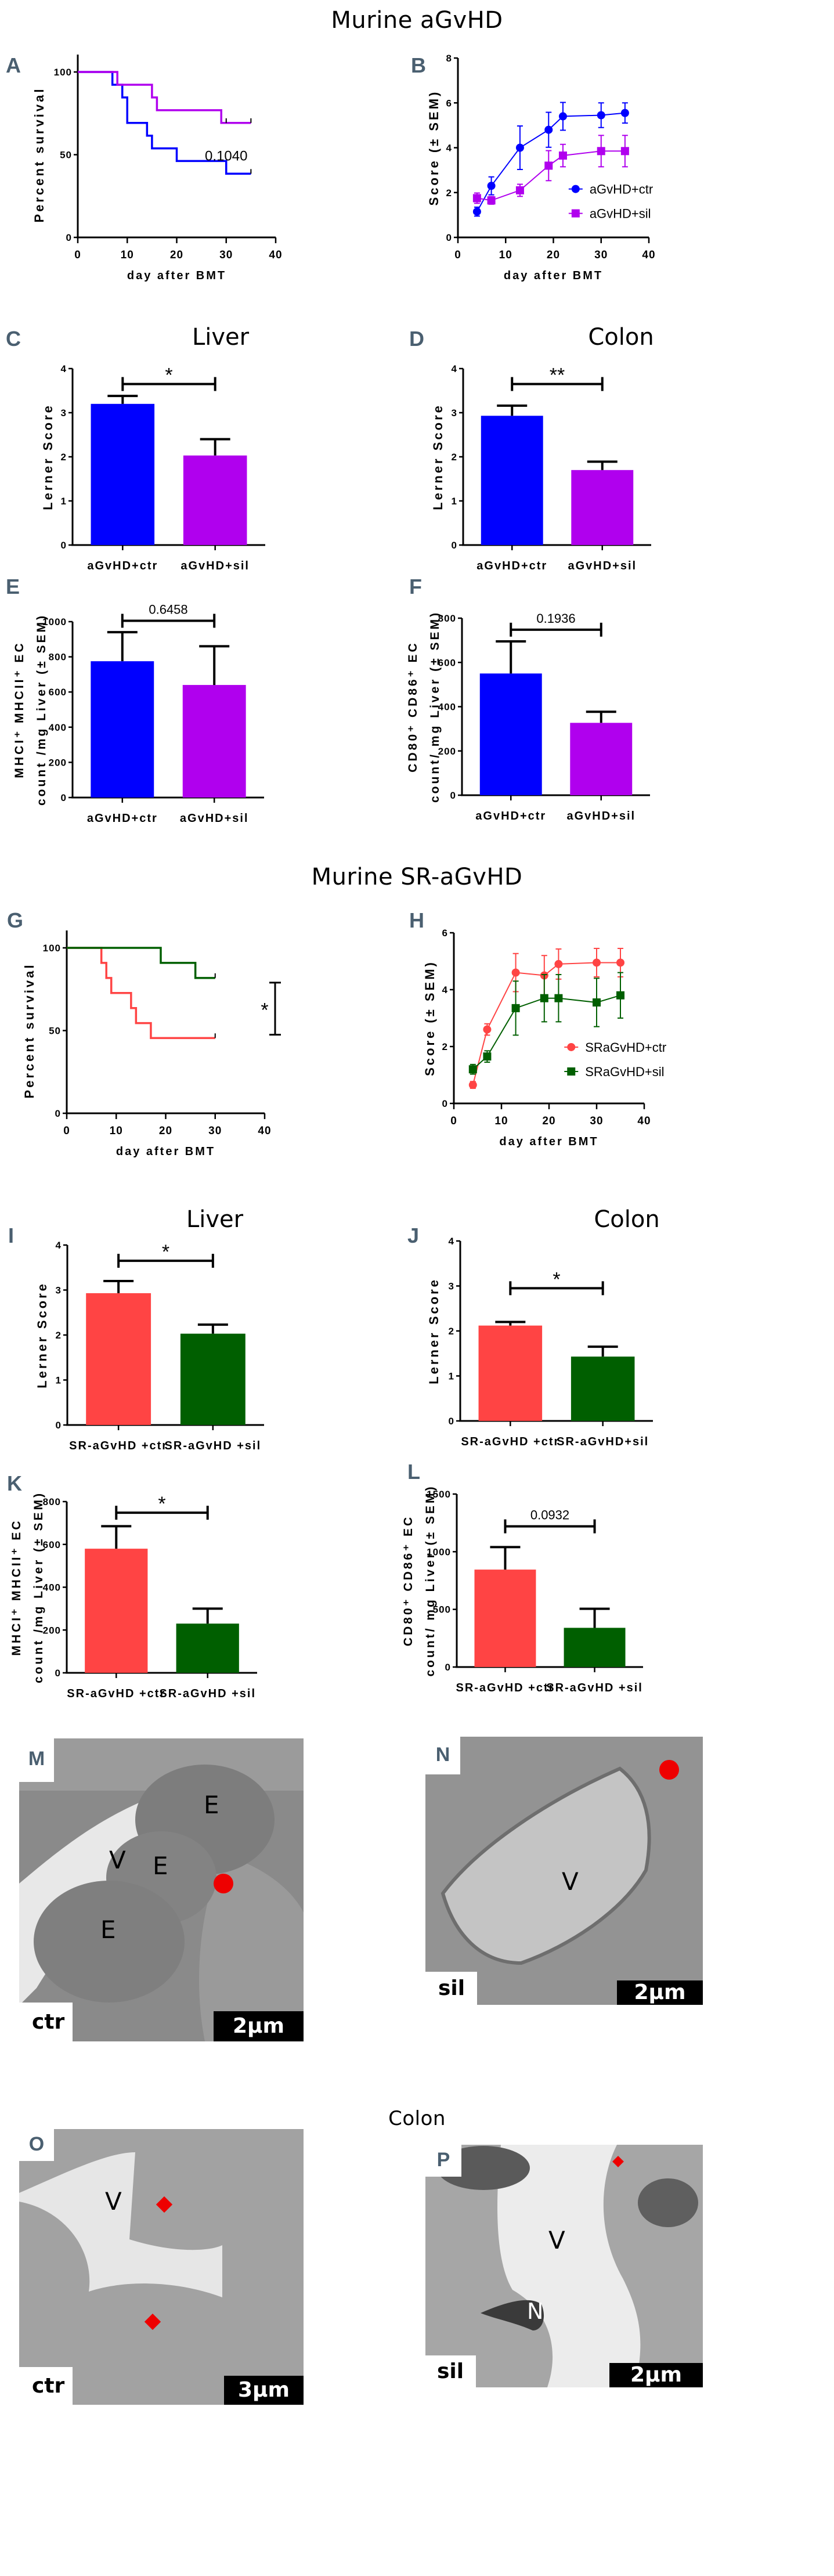 This screenshot has width=834, height=2576. Describe the element at coordinates (442, 1755) in the screenshot. I see `em-panel-label: N` at that location.